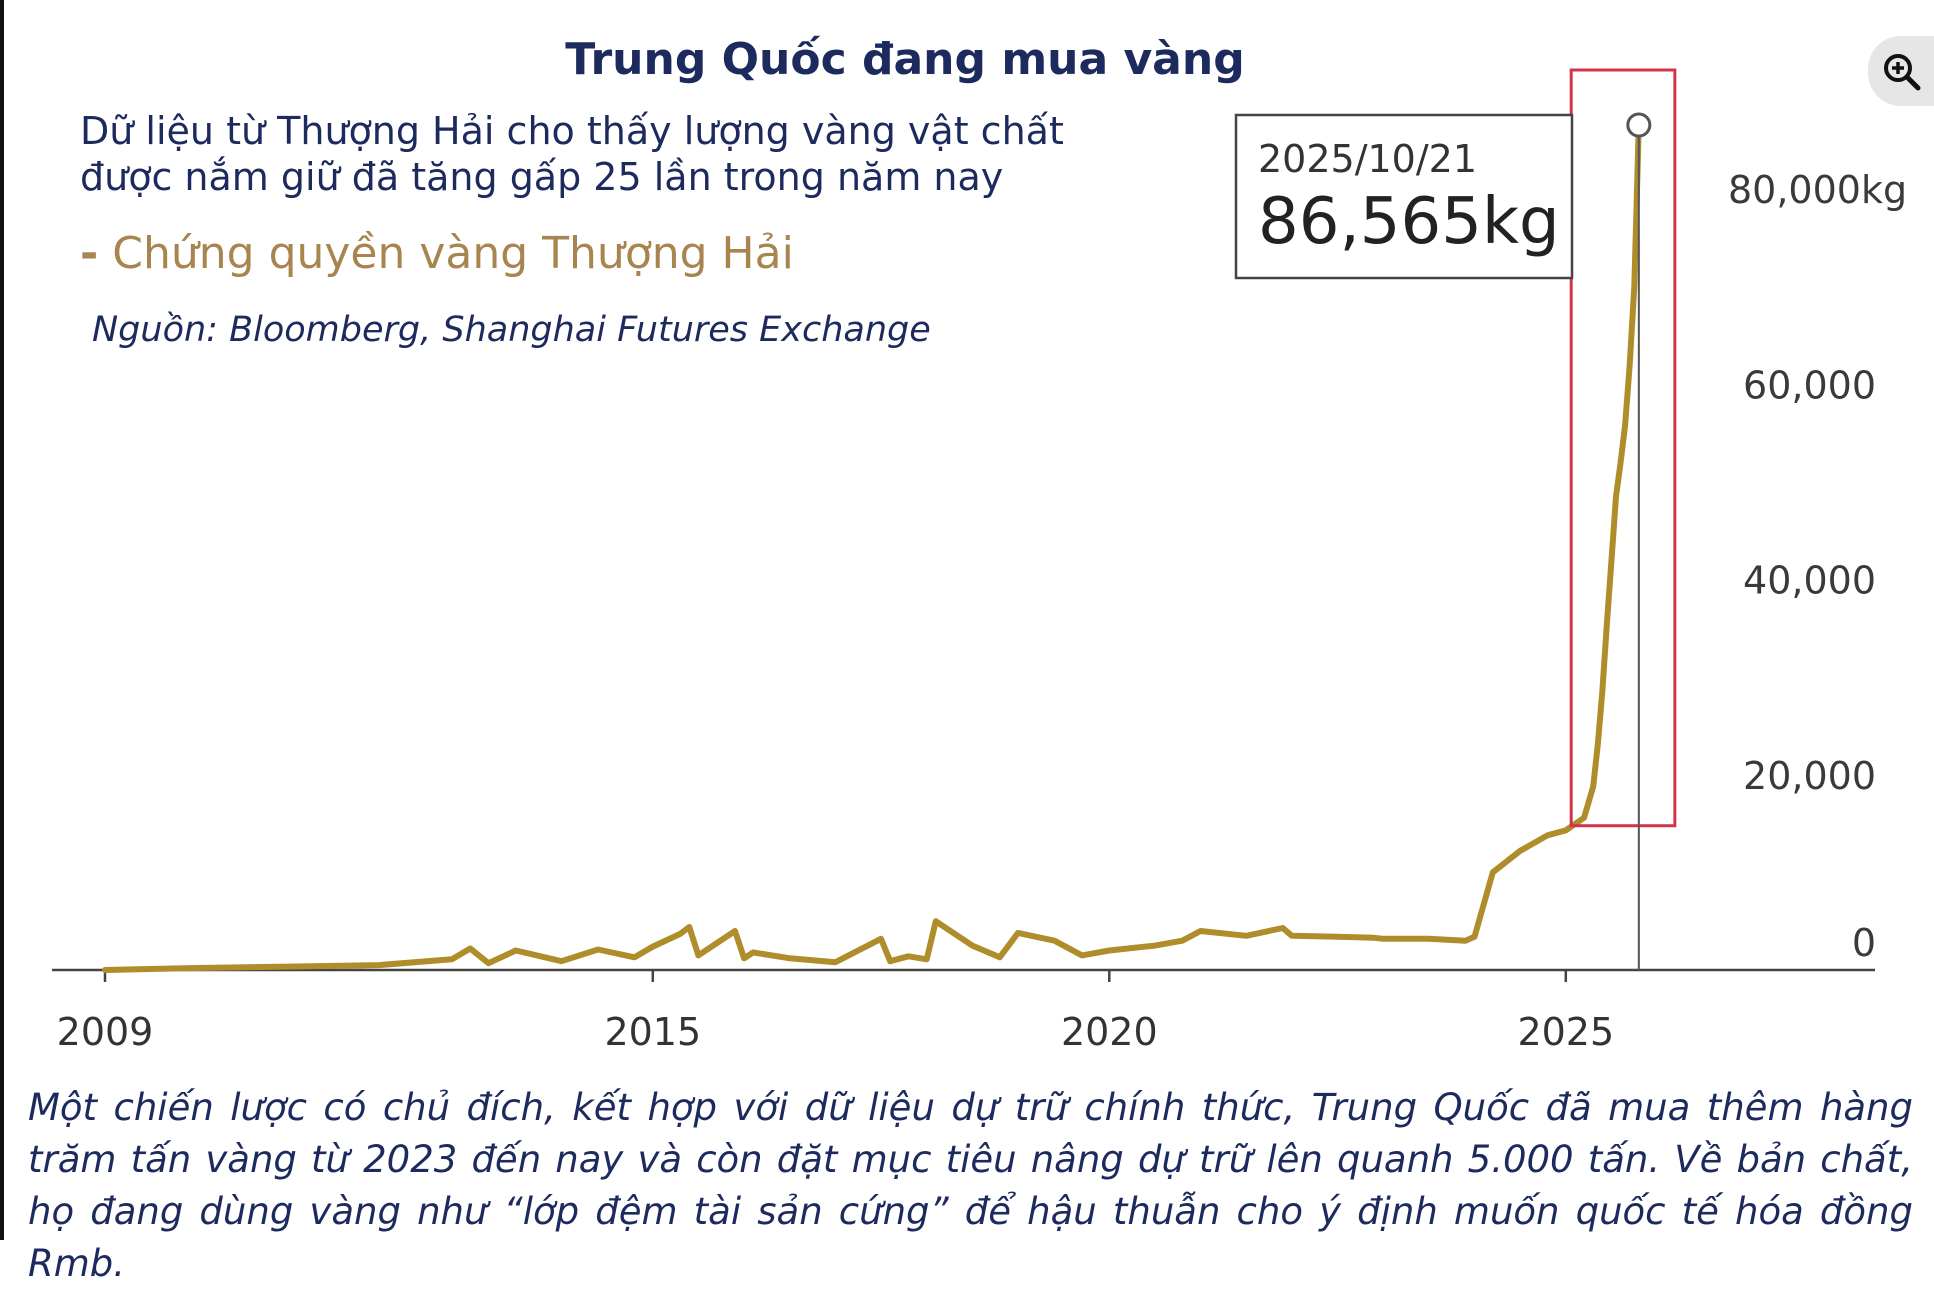  What do you see at coordinates (1109, 1032) in the screenshot?
I see `x-tick-label: 2020` at bounding box center [1109, 1032].